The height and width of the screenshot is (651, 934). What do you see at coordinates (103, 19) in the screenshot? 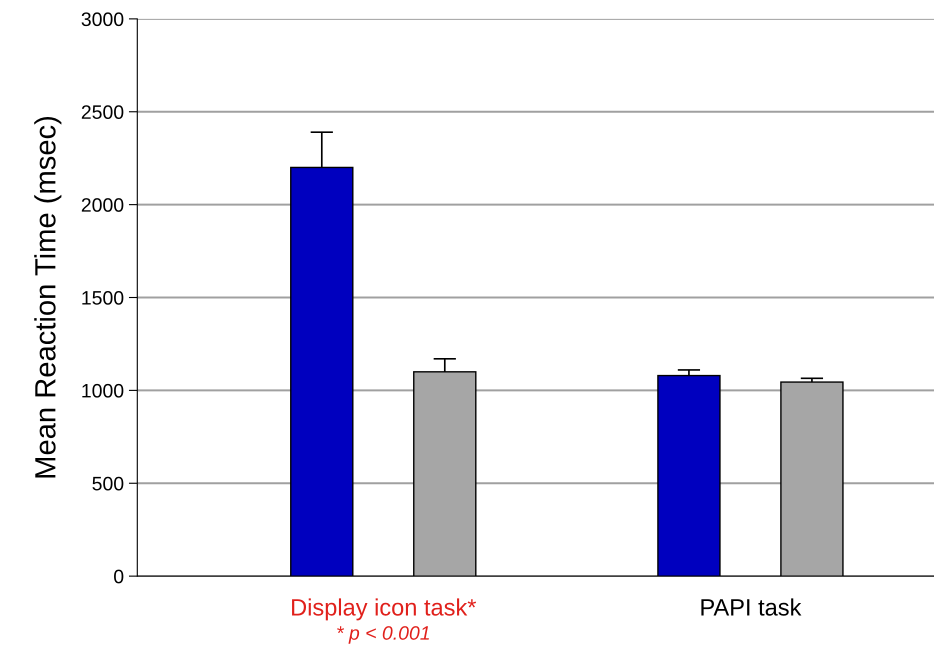
I see `y-tick-label: 3000` at bounding box center [103, 19].